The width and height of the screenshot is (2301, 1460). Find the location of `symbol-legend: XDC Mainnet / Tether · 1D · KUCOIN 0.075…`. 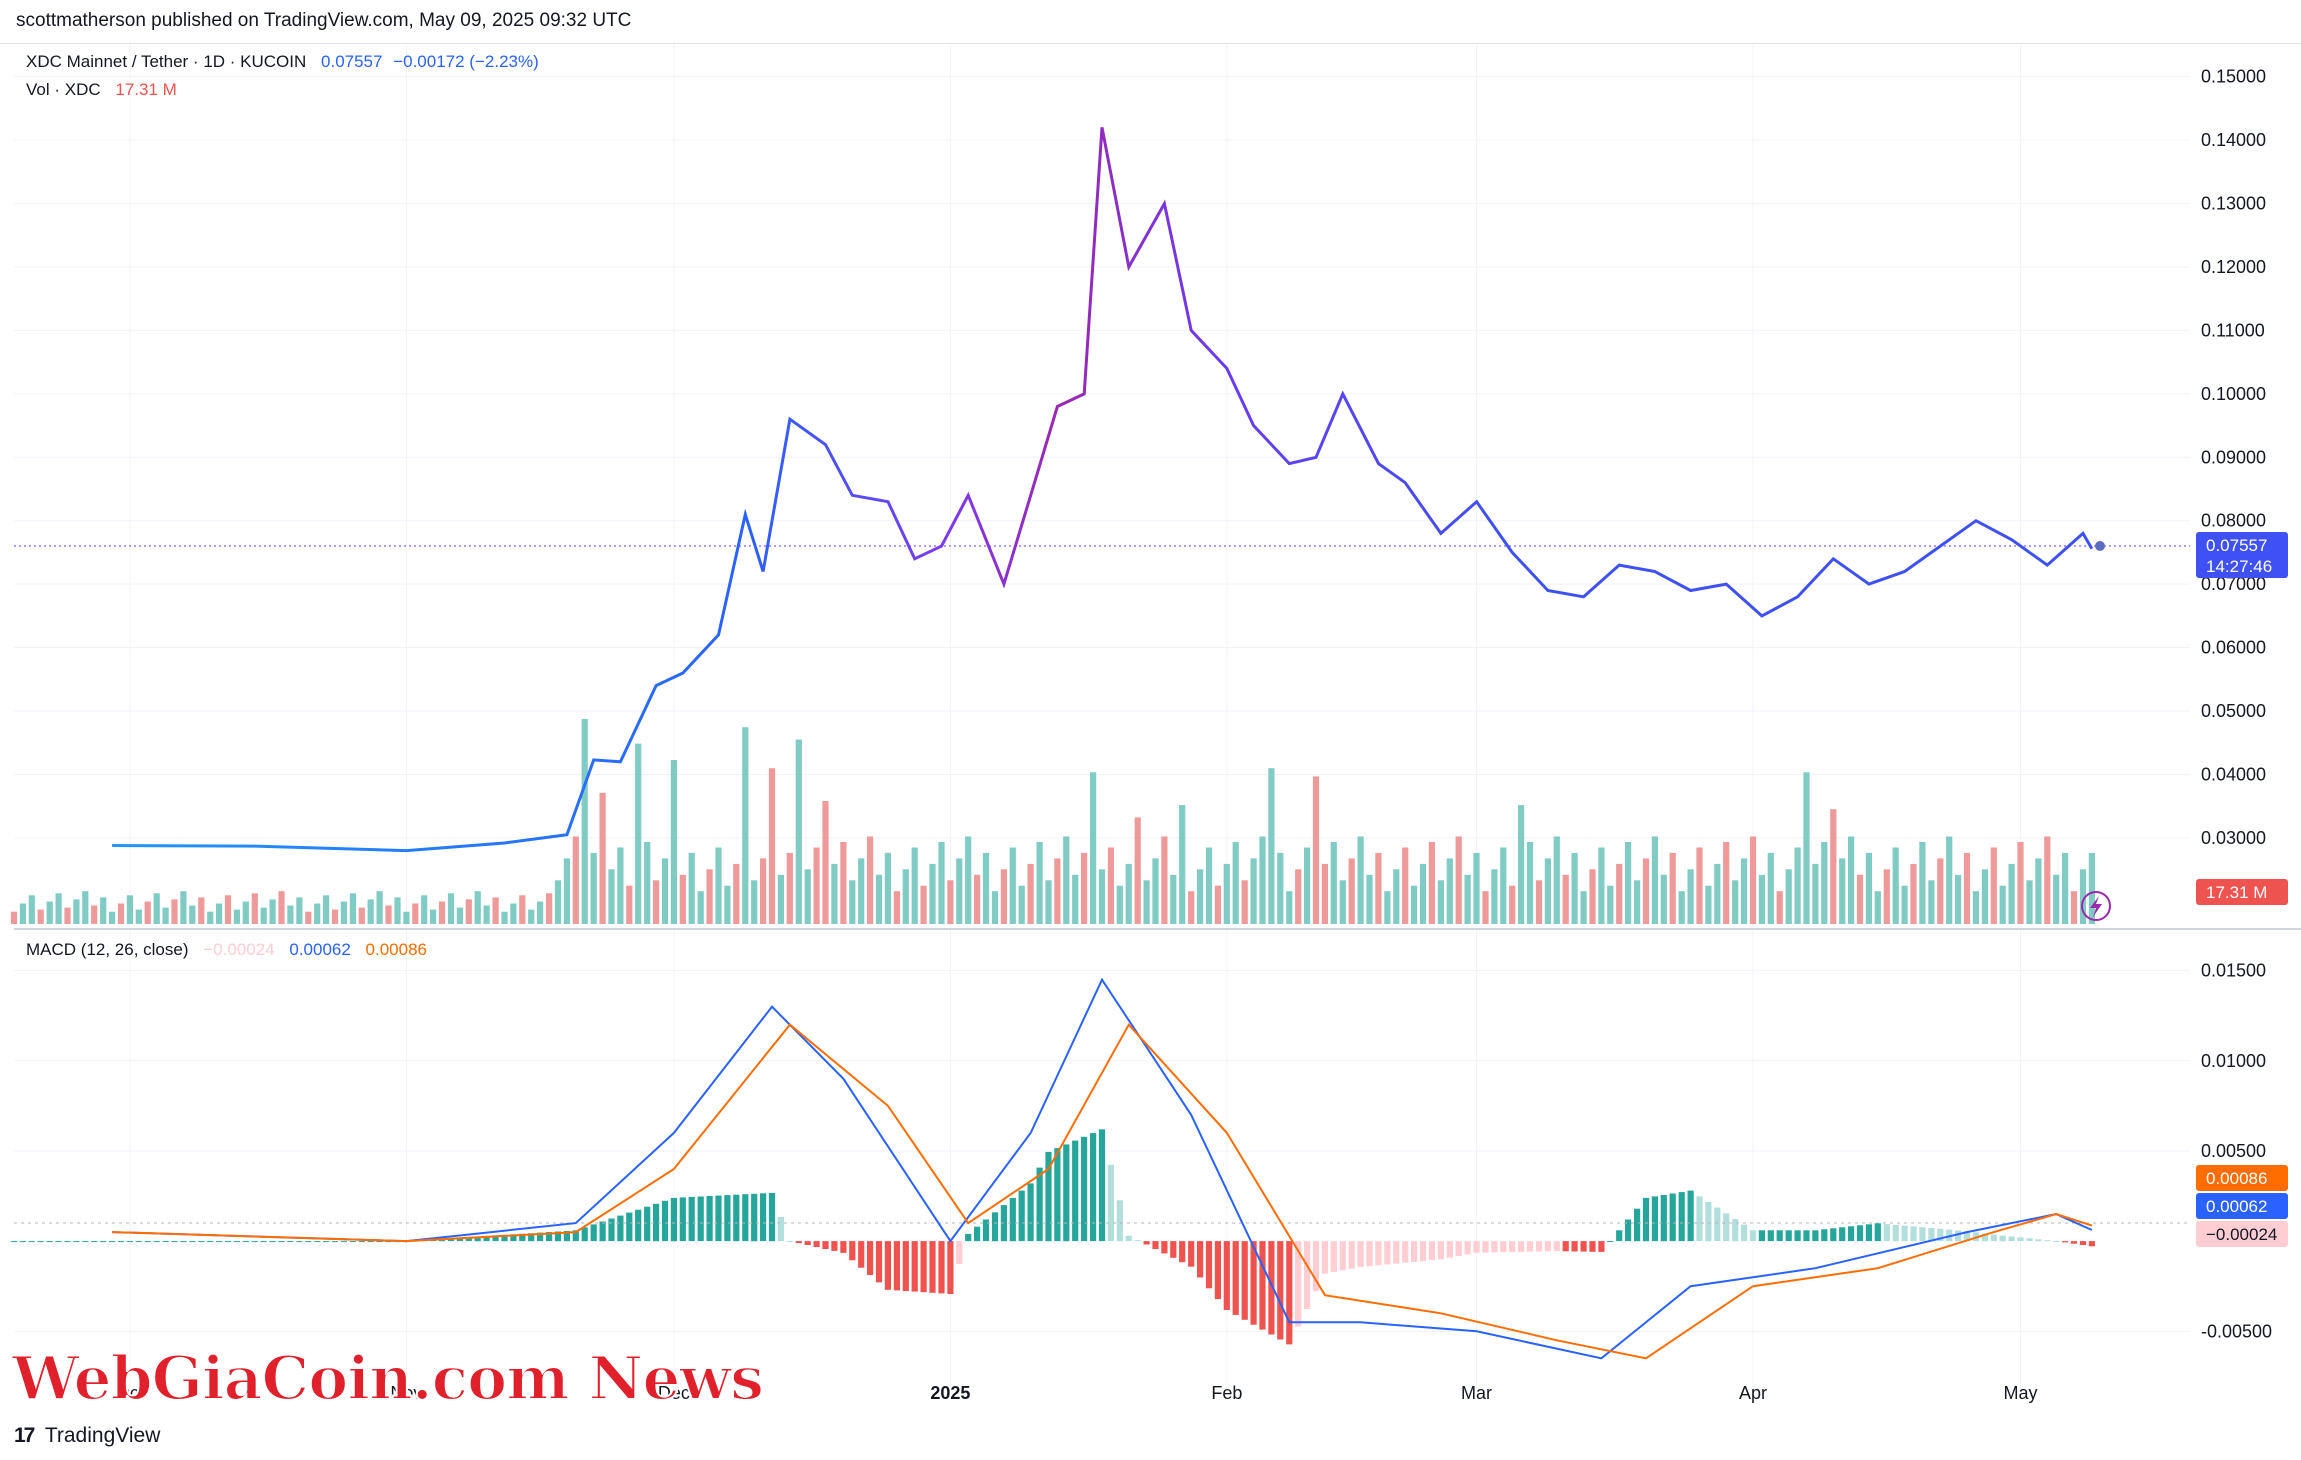

symbol-legend: XDC Mainnet / Tether · 1D · KUCOIN 0.075… is located at coordinates (282, 62).